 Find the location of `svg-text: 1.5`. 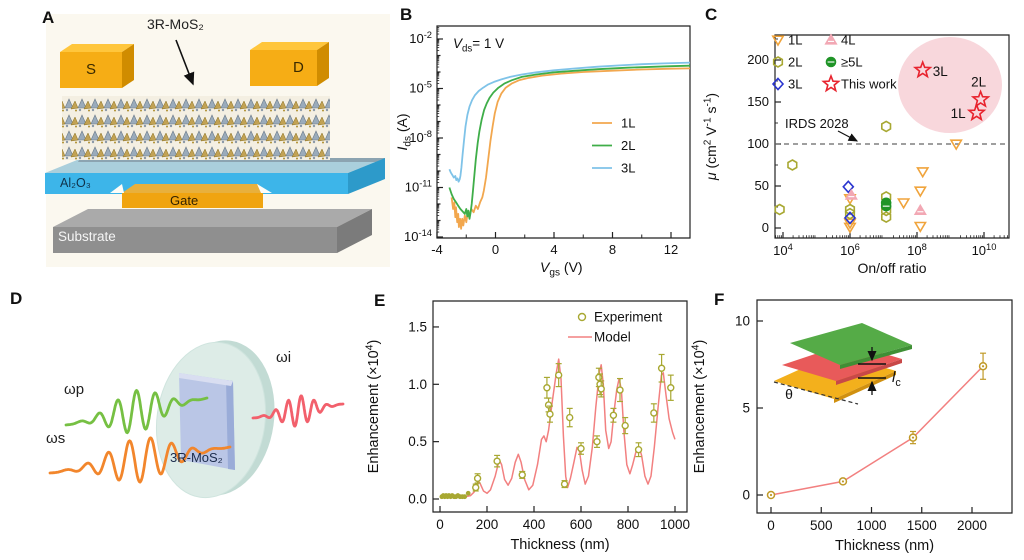

svg-text: 1.5 is located at coordinates (417, 326).